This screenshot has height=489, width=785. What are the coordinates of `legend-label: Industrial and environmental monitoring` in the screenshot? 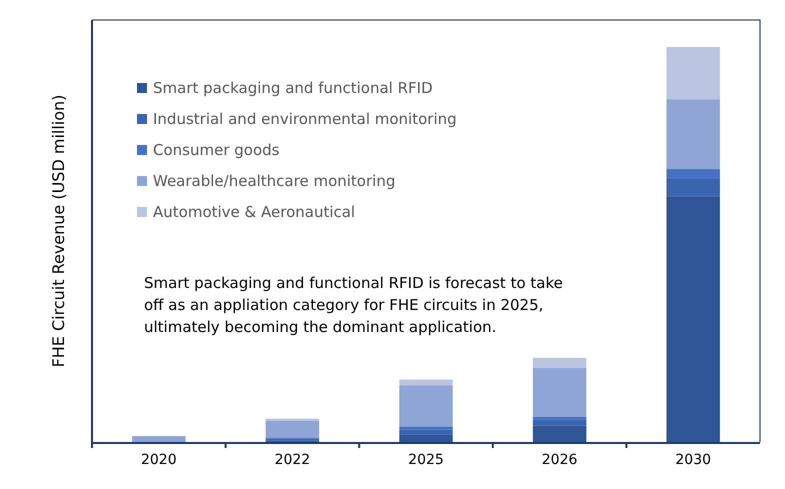 It's located at (305, 119).